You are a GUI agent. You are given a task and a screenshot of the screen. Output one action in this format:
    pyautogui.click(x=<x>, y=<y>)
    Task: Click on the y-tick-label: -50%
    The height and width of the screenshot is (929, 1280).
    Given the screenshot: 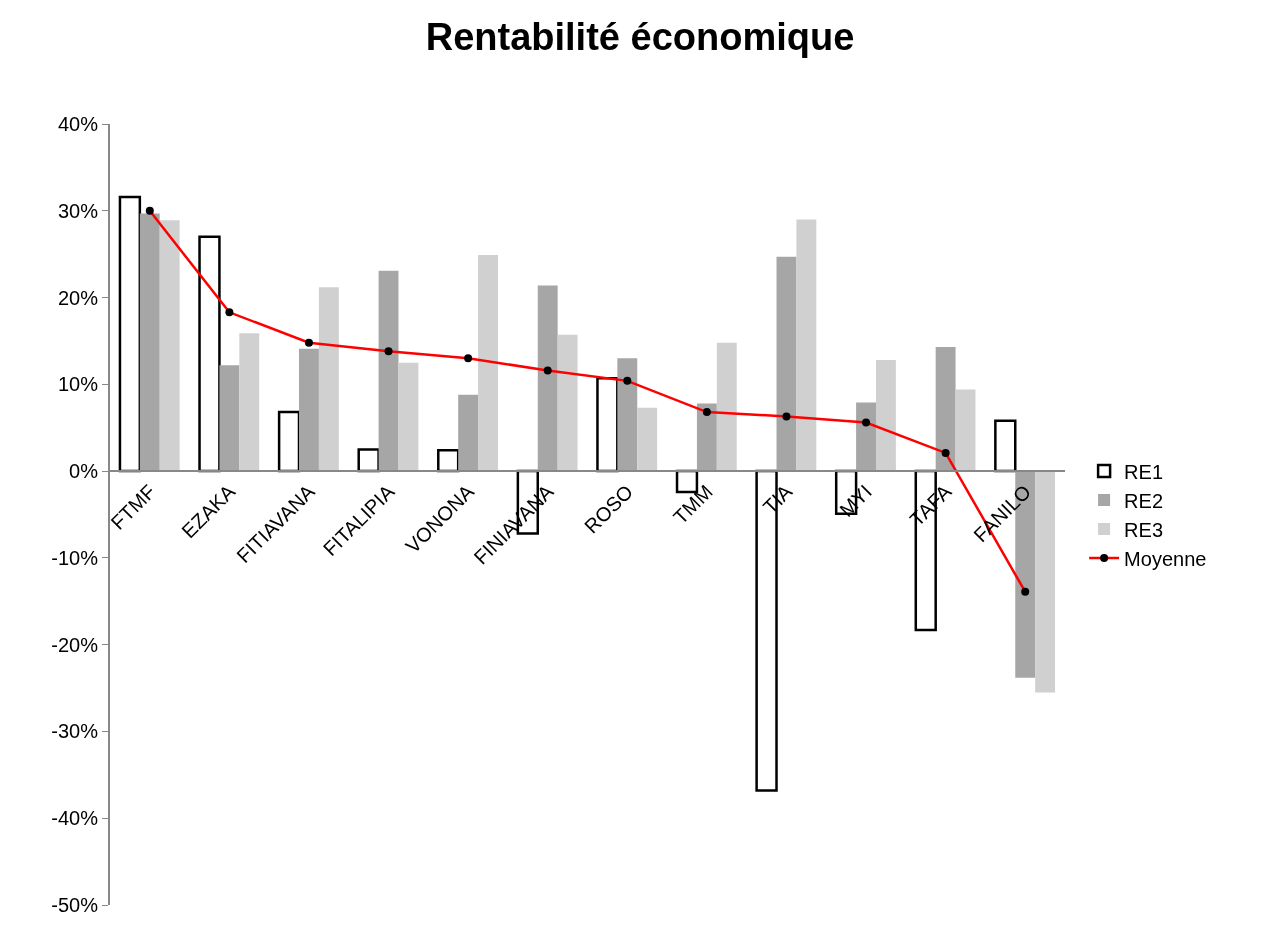 What is the action you would take?
    pyautogui.click(x=75, y=905)
    